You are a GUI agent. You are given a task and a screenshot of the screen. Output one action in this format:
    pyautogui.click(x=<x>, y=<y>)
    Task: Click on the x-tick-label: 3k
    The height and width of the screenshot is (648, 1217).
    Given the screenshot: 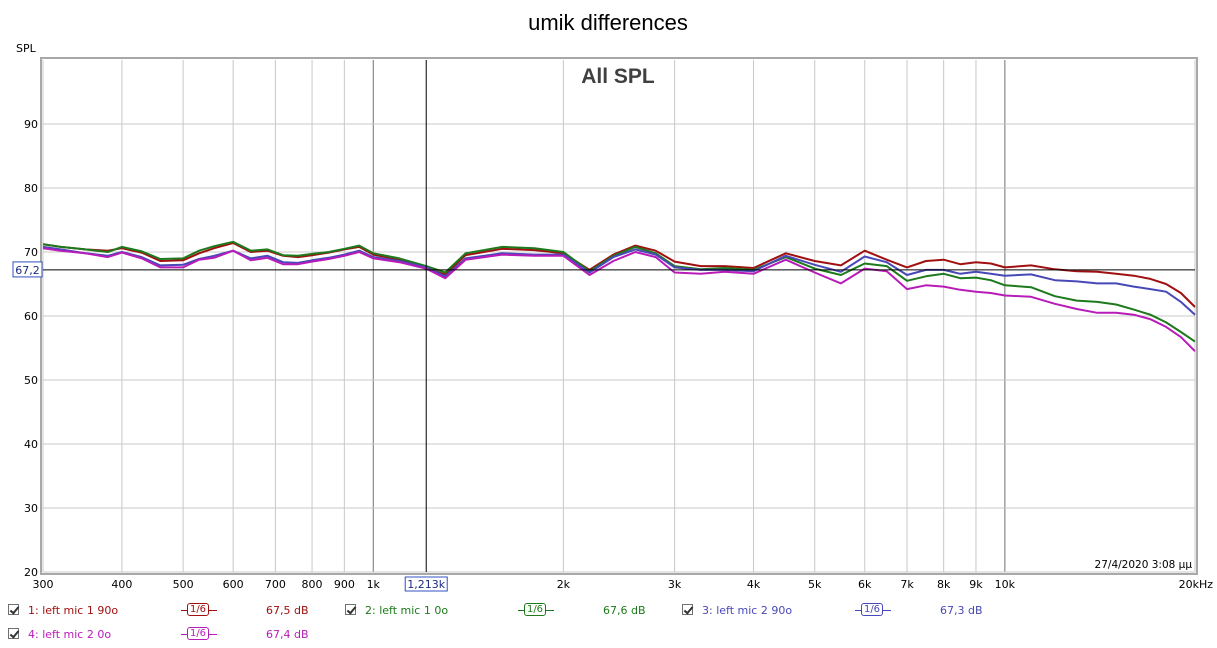 What is the action you would take?
    pyautogui.click(x=675, y=584)
    